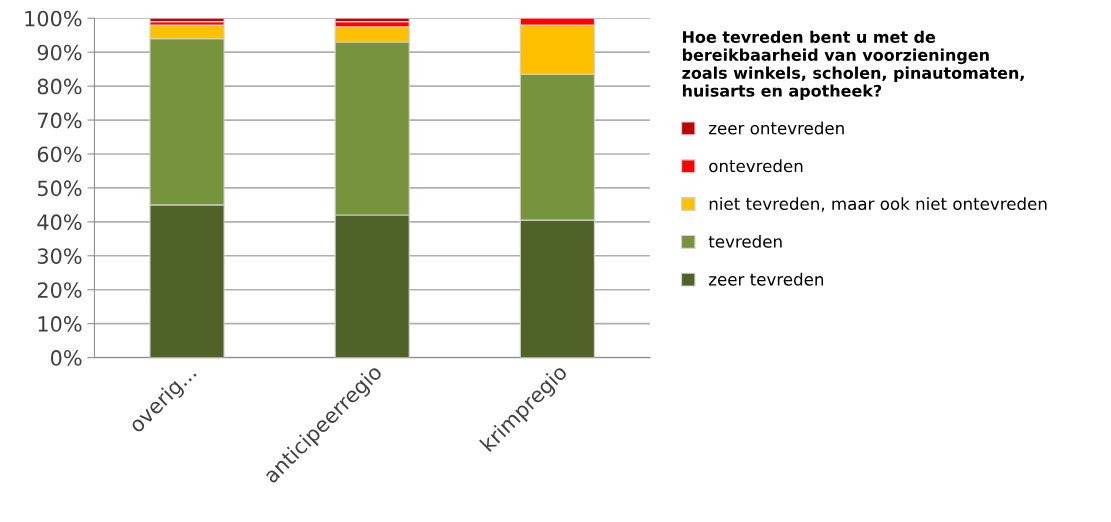  What do you see at coordinates (53, 18) in the screenshot?
I see `y-tick-label: 100%` at bounding box center [53, 18].